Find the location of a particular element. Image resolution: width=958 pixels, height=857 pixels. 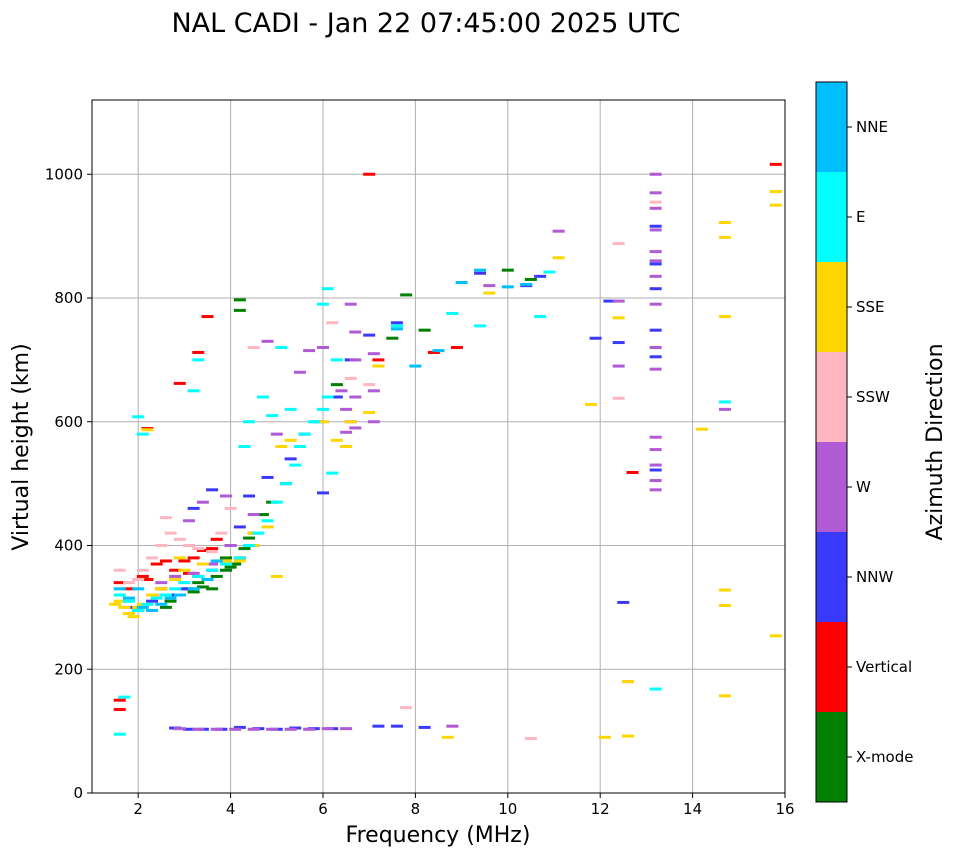

colorbar-title: Azimuth Direction is located at coordinates (935, 441).